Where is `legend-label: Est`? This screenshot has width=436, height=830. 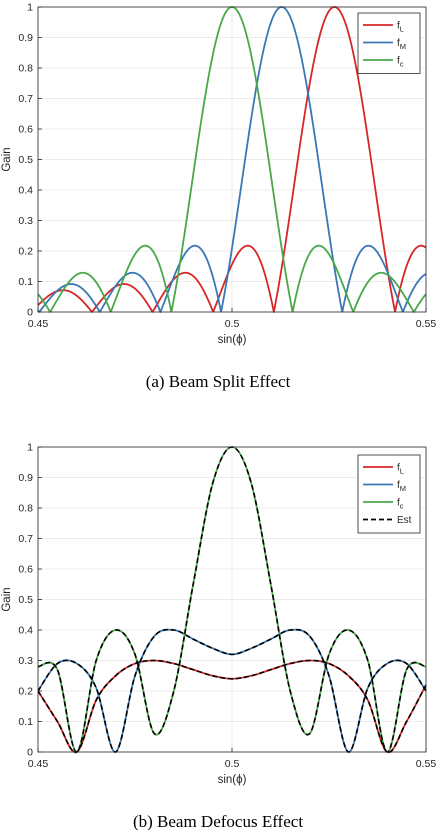
legend-label: Est is located at coordinates (404, 520).